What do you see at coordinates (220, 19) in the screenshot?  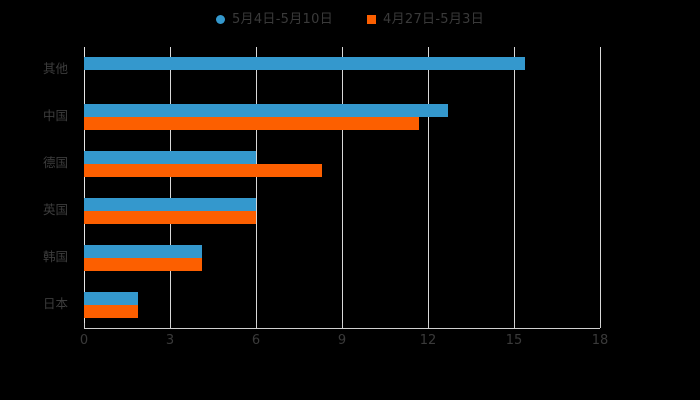 I see `legend-circle-marker-icon` at bounding box center [220, 19].